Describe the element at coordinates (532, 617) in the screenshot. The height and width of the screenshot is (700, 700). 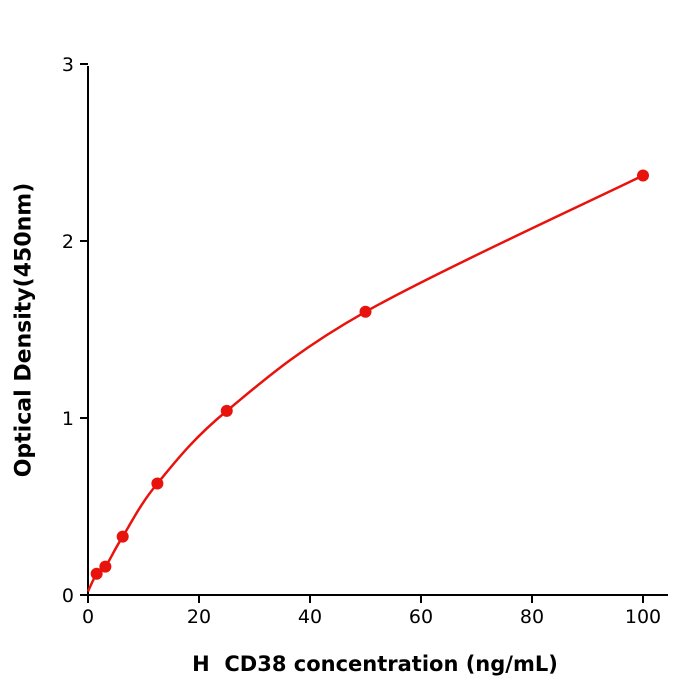
I see `x-tick-label: 80` at that location.